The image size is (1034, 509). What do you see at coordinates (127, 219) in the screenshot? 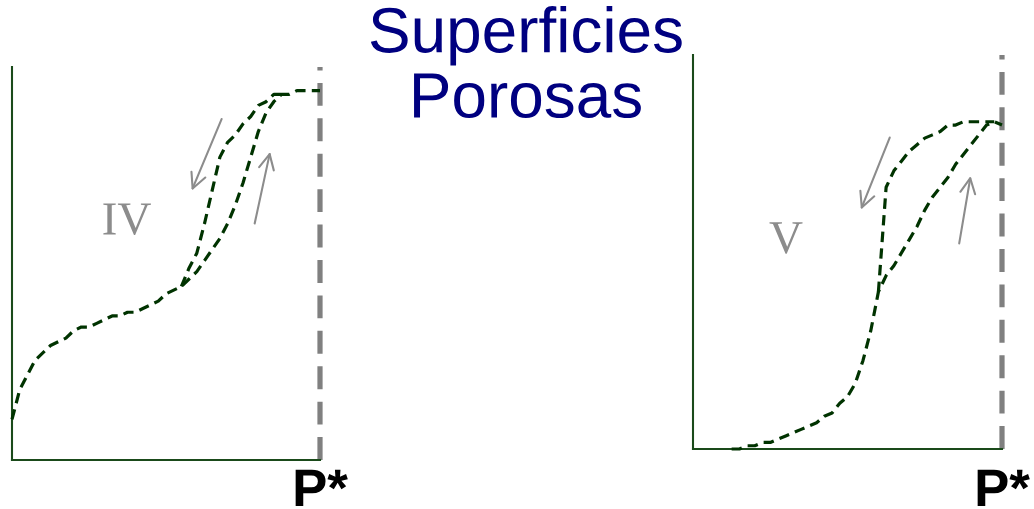
I see `annotation: IV` at bounding box center [127, 219].